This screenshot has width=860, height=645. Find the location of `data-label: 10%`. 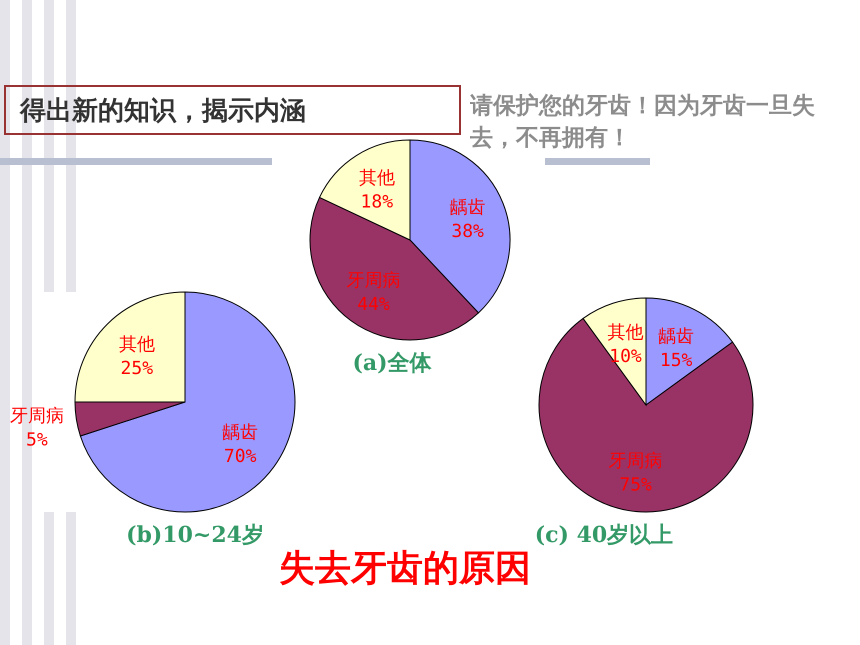

data-label: 10% is located at coordinates (625, 356).